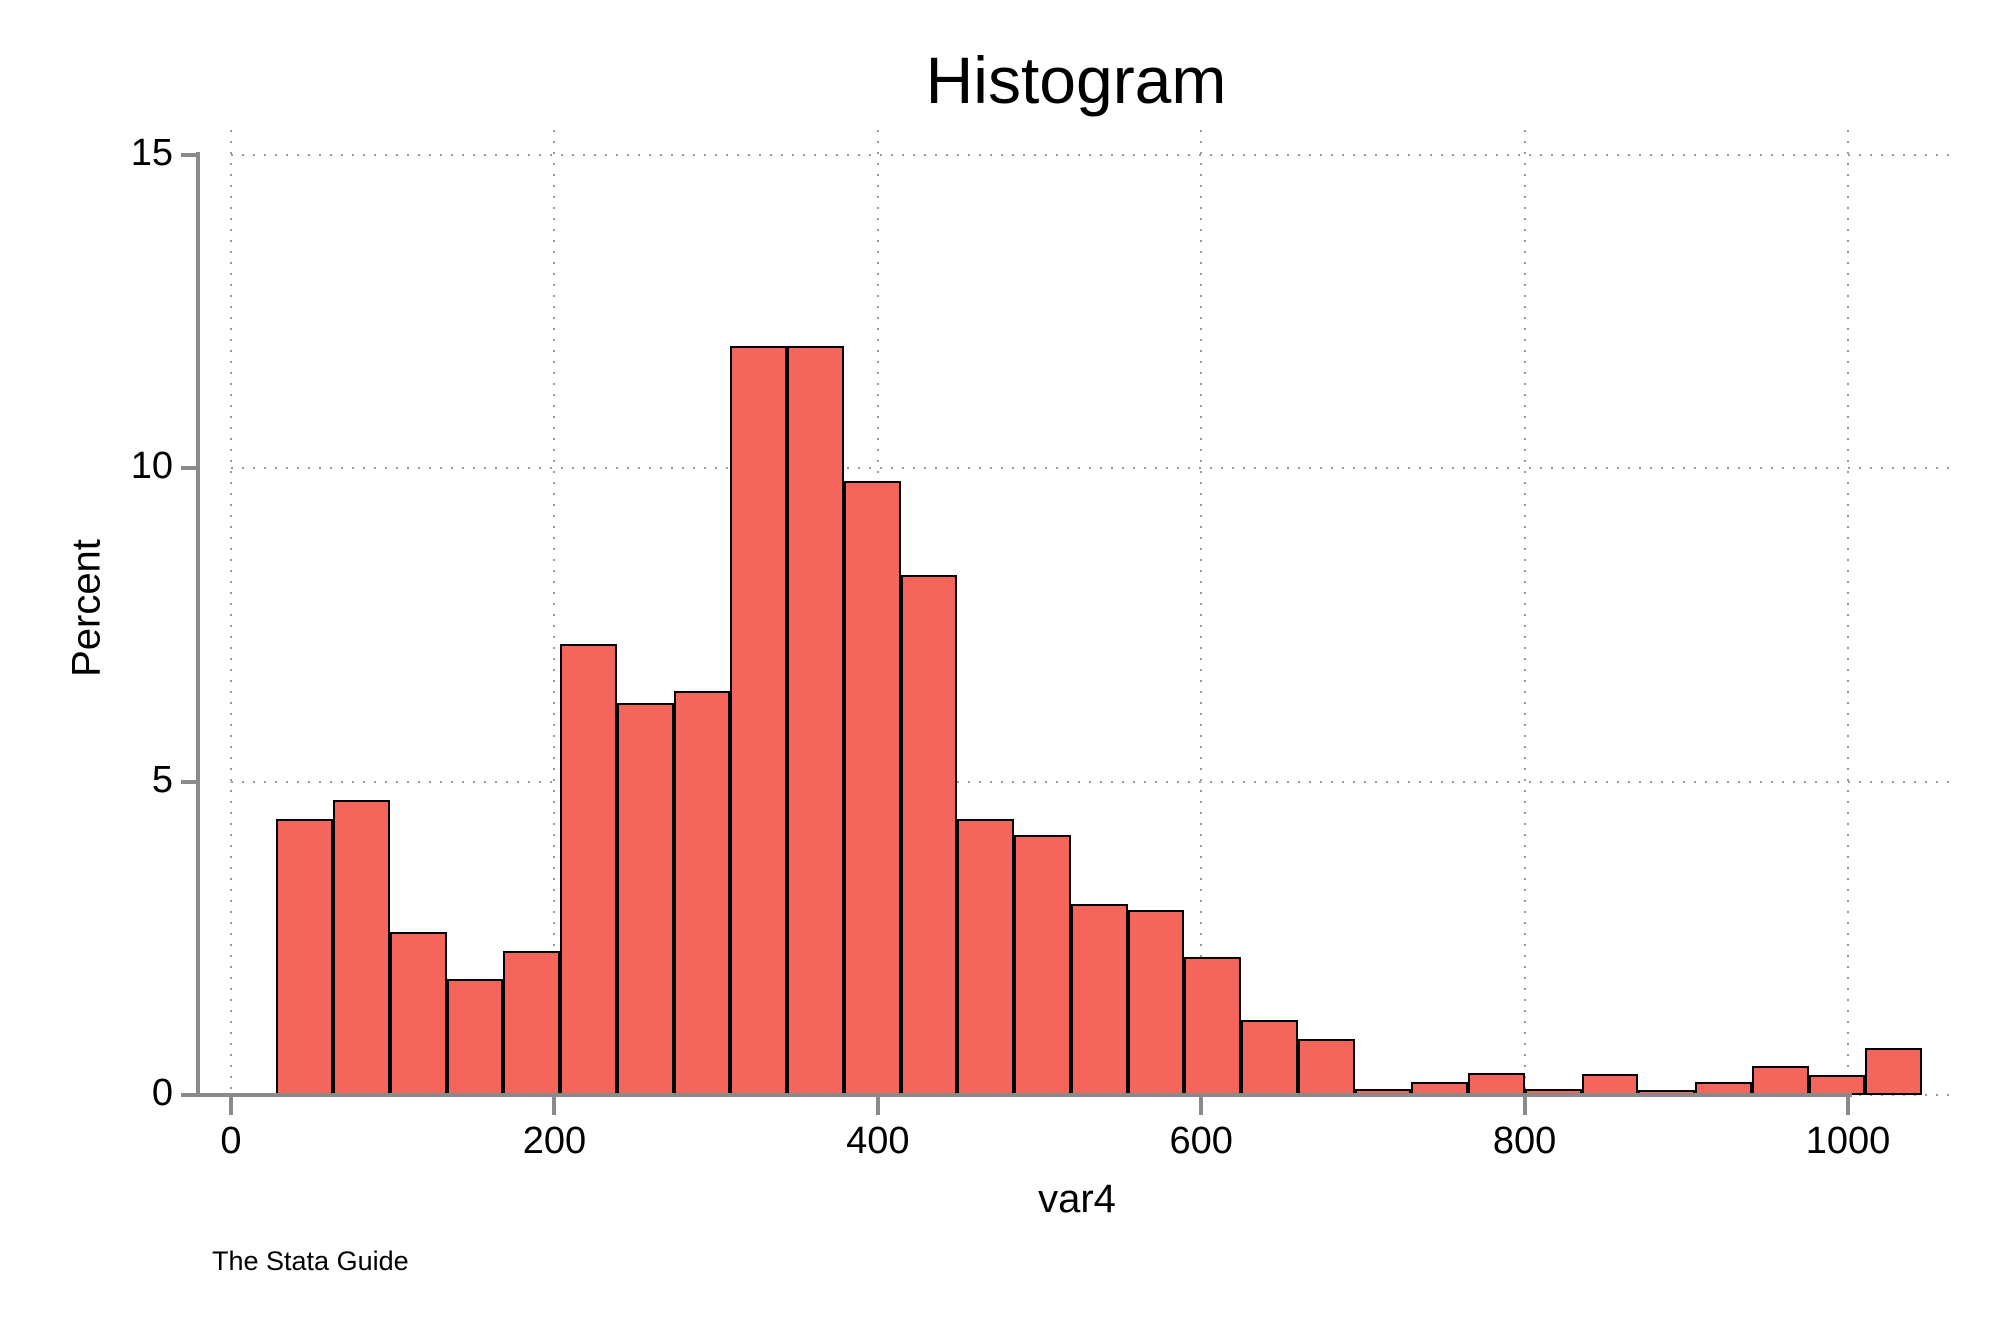 This screenshot has height=1333, width=2000. I want to click on x-tick-label: 400, so click(878, 1141).